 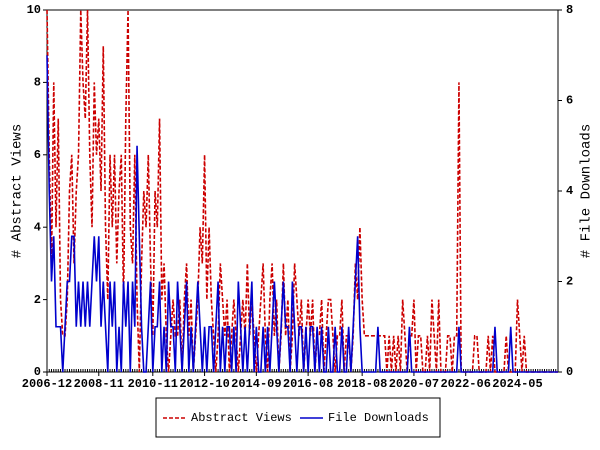 I want to click on x-tick-label: 2006-12, so click(x=47, y=384).